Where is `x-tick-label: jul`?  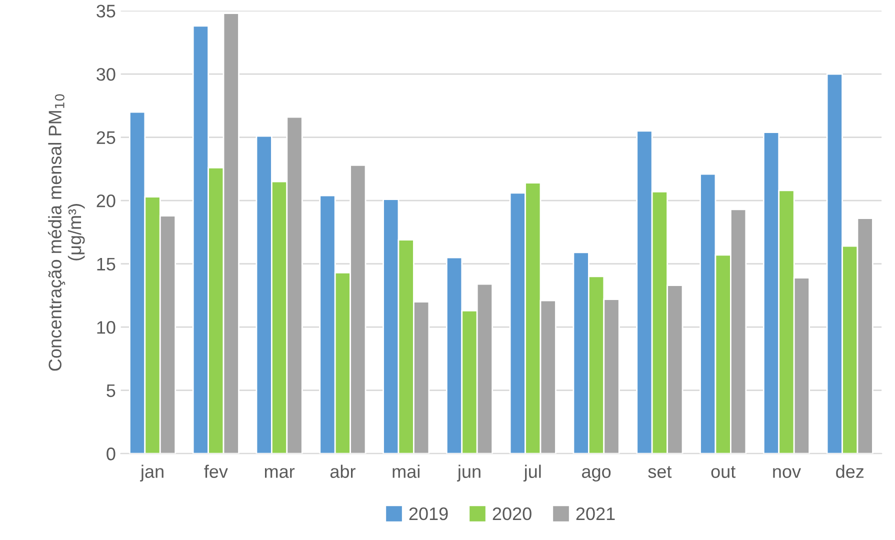
x-tick-label: jul is located at coordinates (532, 473).